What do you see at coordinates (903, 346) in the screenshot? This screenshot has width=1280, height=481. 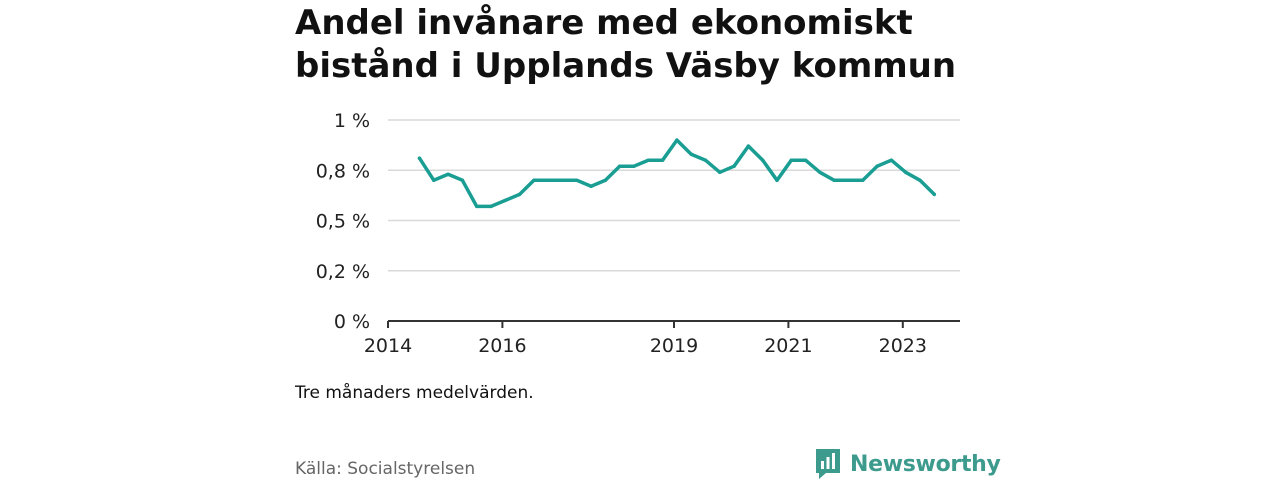 I see `x-tick-label: 2023` at bounding box center [903, 346].